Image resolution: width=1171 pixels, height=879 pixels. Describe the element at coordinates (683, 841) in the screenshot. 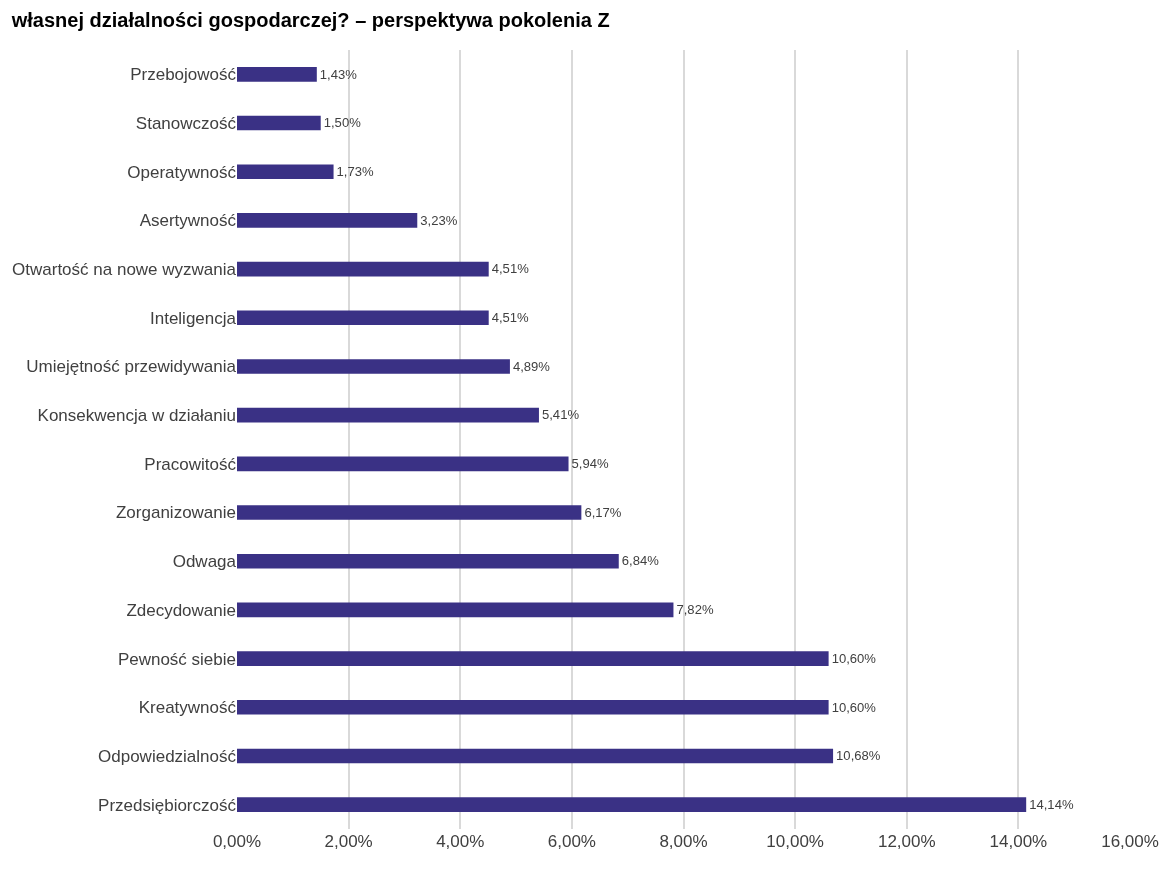

I see `x-tick-label: 8,00%` at that location.